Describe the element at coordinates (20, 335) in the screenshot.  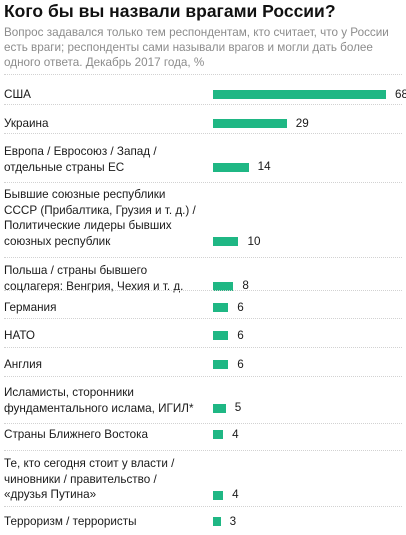
I see `category-label: НАТО` at that location.